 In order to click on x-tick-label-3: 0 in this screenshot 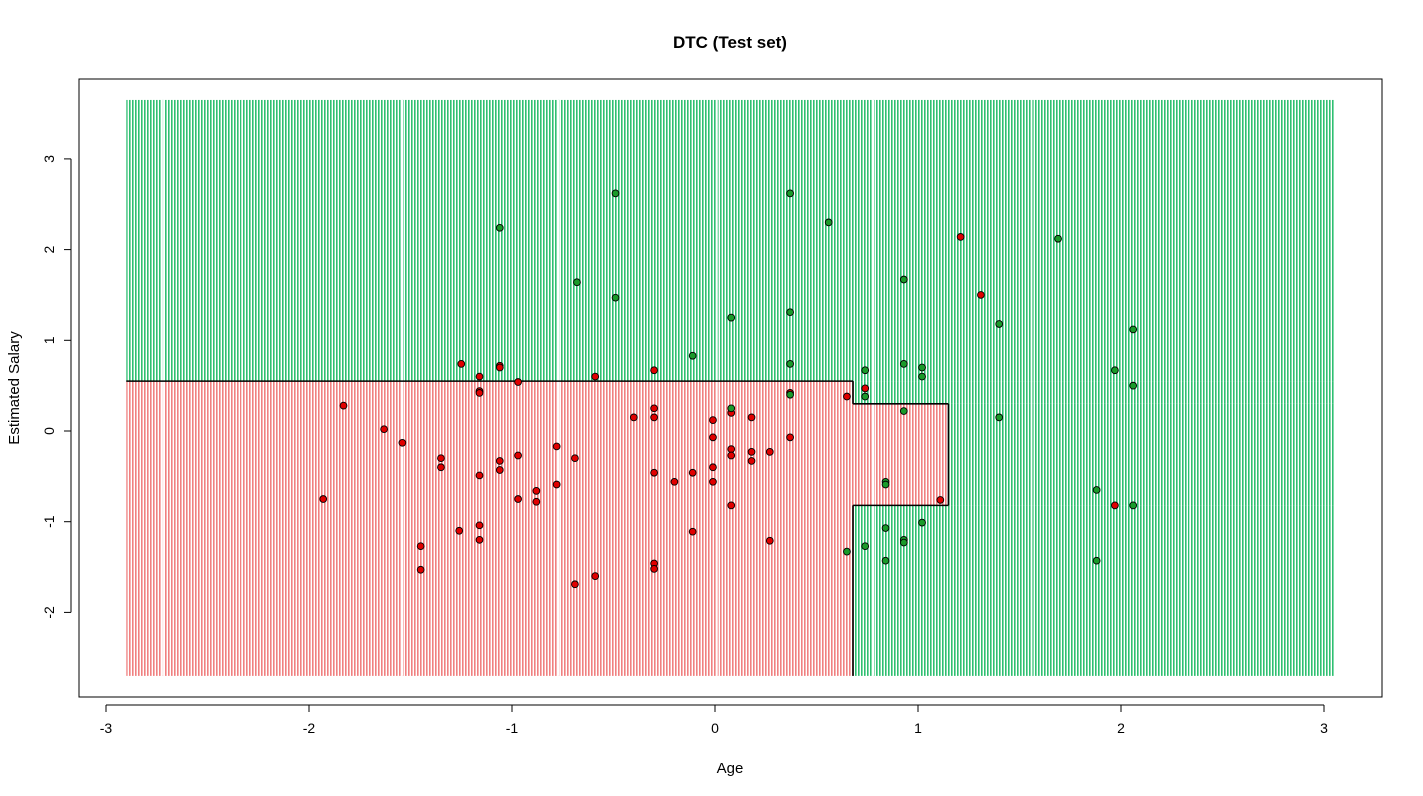, I will do `click(715, 728)`.